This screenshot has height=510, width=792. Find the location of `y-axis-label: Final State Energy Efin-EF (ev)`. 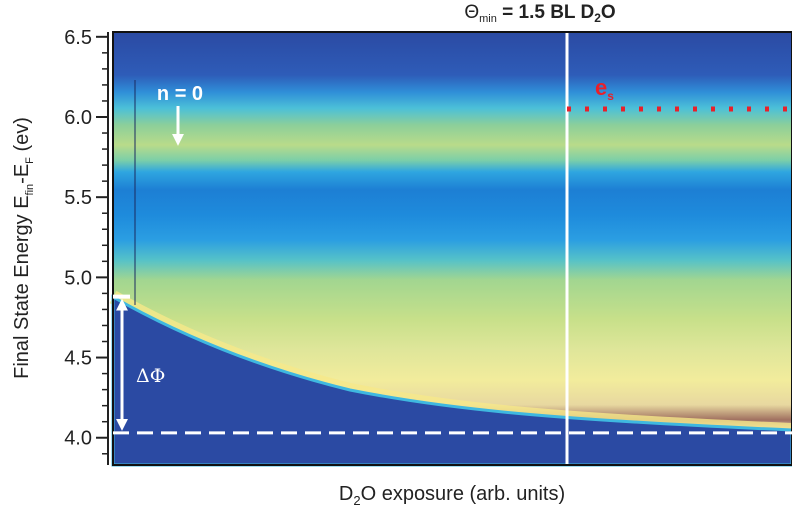

y-axis-label: Final State Energy Efin-EF (ev) is located at coordinates (23, 248).